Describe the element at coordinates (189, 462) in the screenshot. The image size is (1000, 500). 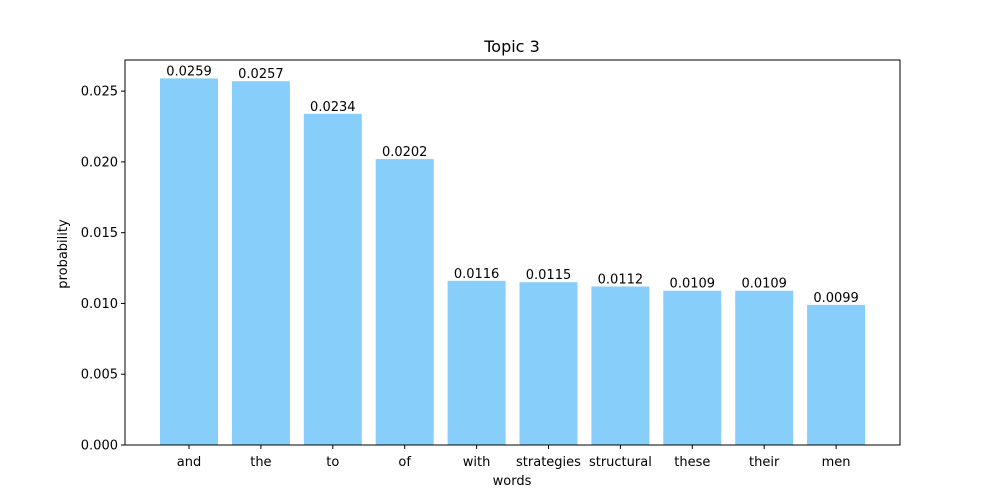
I see `x-tick-label-and: and` at that location.